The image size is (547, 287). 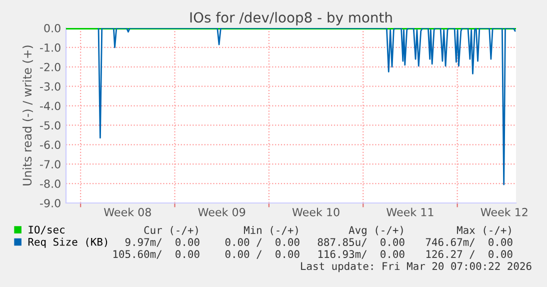 I want to click on y-tick-label: 0.0, so click(x=52, y=28).